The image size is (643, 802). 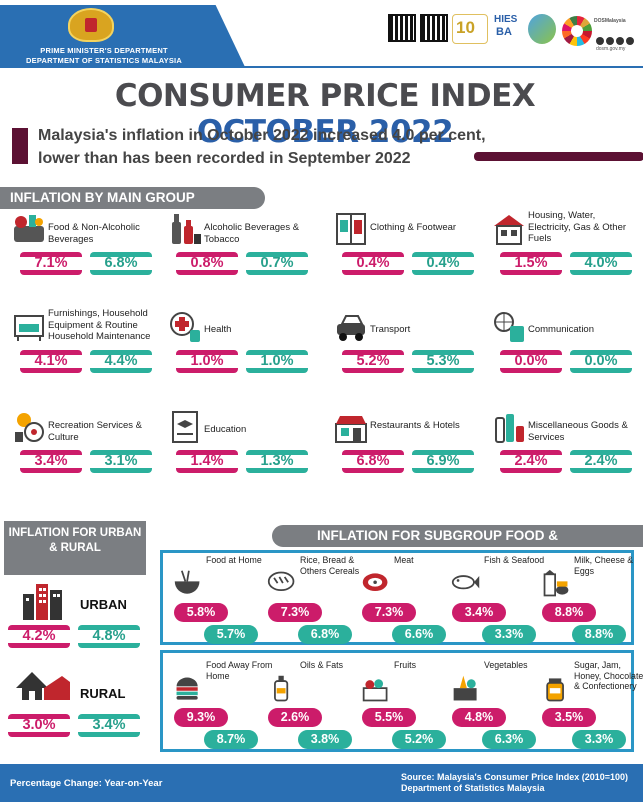 I want to click on header-divider, so click(x=321, y=67).